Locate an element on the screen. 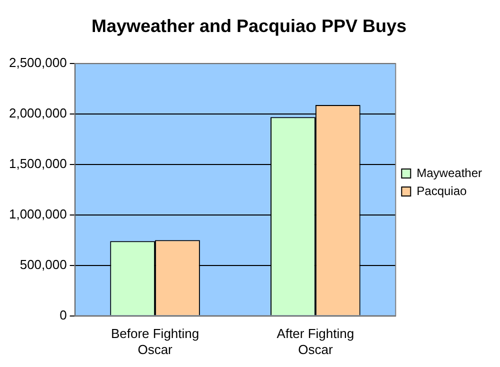 This screenshot has width=500, height=367. y-tick-label: 1,500,000 is located at coordinates (37, 164).